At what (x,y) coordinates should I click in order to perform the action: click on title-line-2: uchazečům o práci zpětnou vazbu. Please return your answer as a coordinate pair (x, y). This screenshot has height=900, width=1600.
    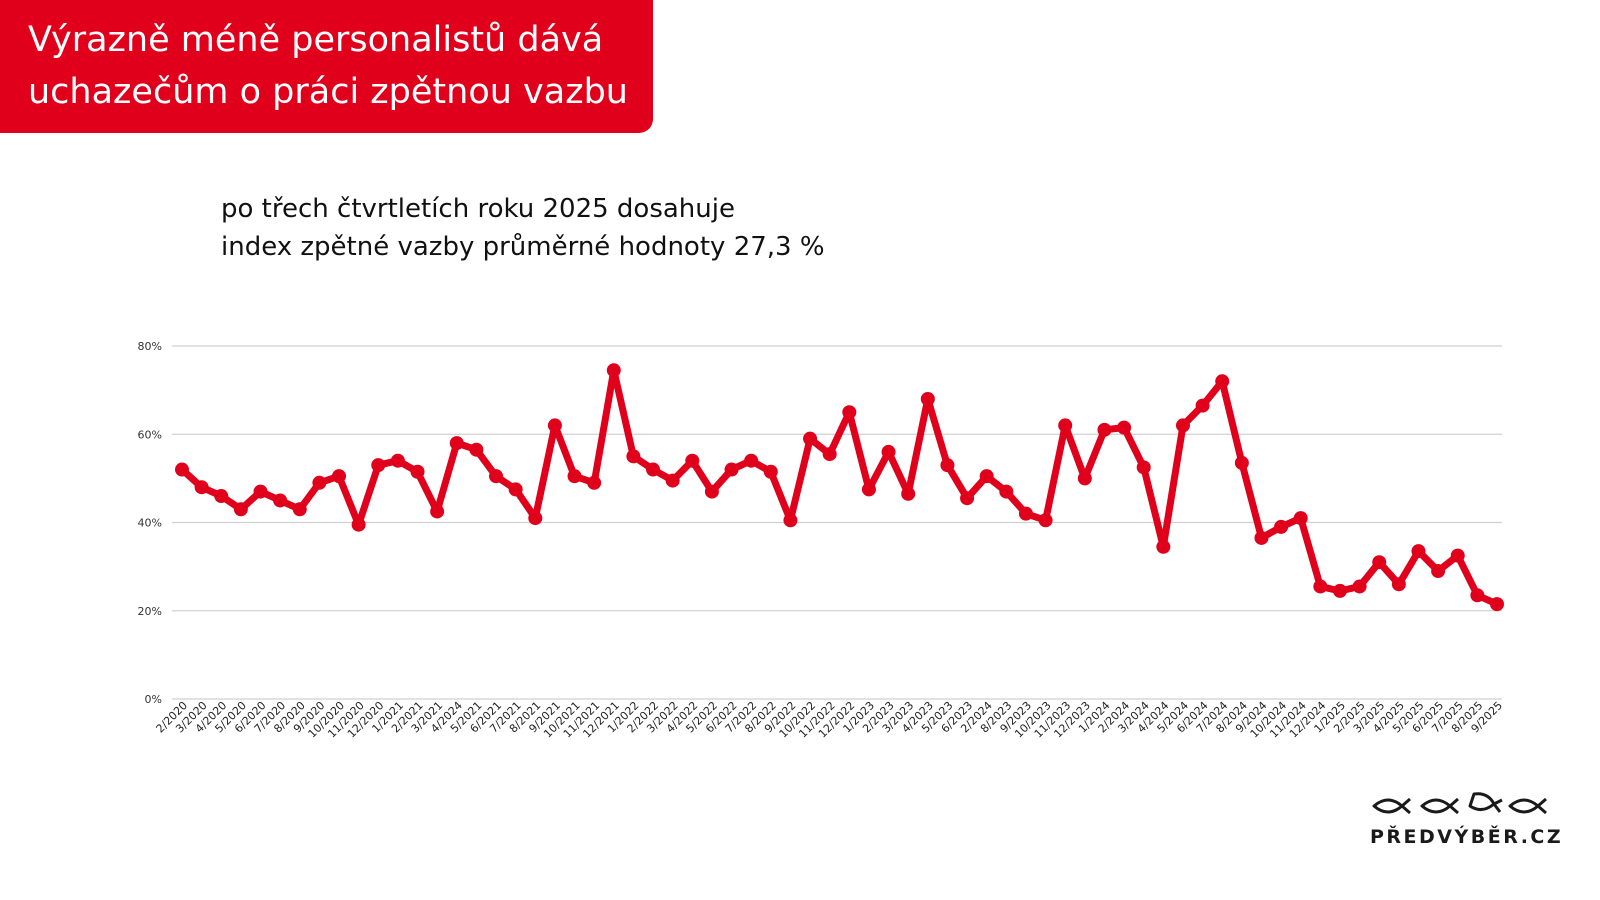
    Looking at the image, I should click on (328, 92).